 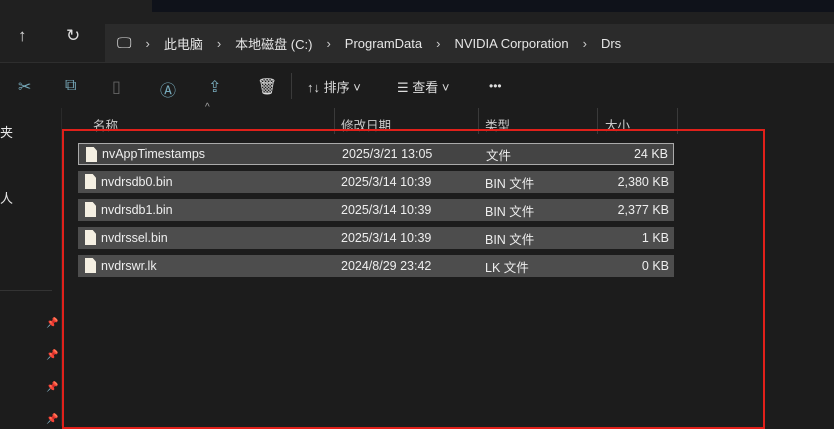 What do you see at coordinates (25, 87) in the screenshot?
I see `cut-icon: ✂` at bounding box center [25, 87].